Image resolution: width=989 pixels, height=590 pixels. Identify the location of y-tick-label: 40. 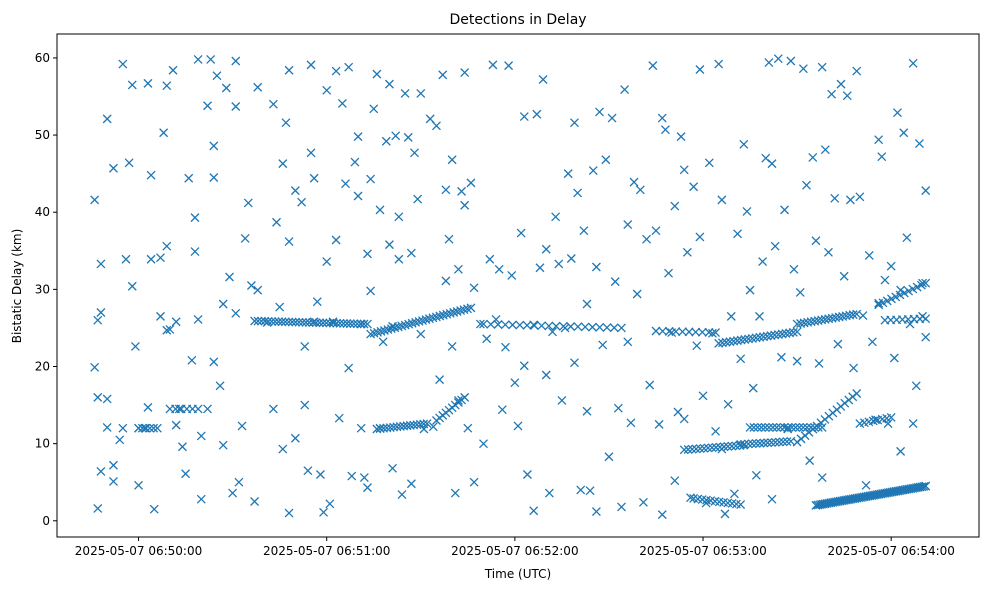
(42, 212).